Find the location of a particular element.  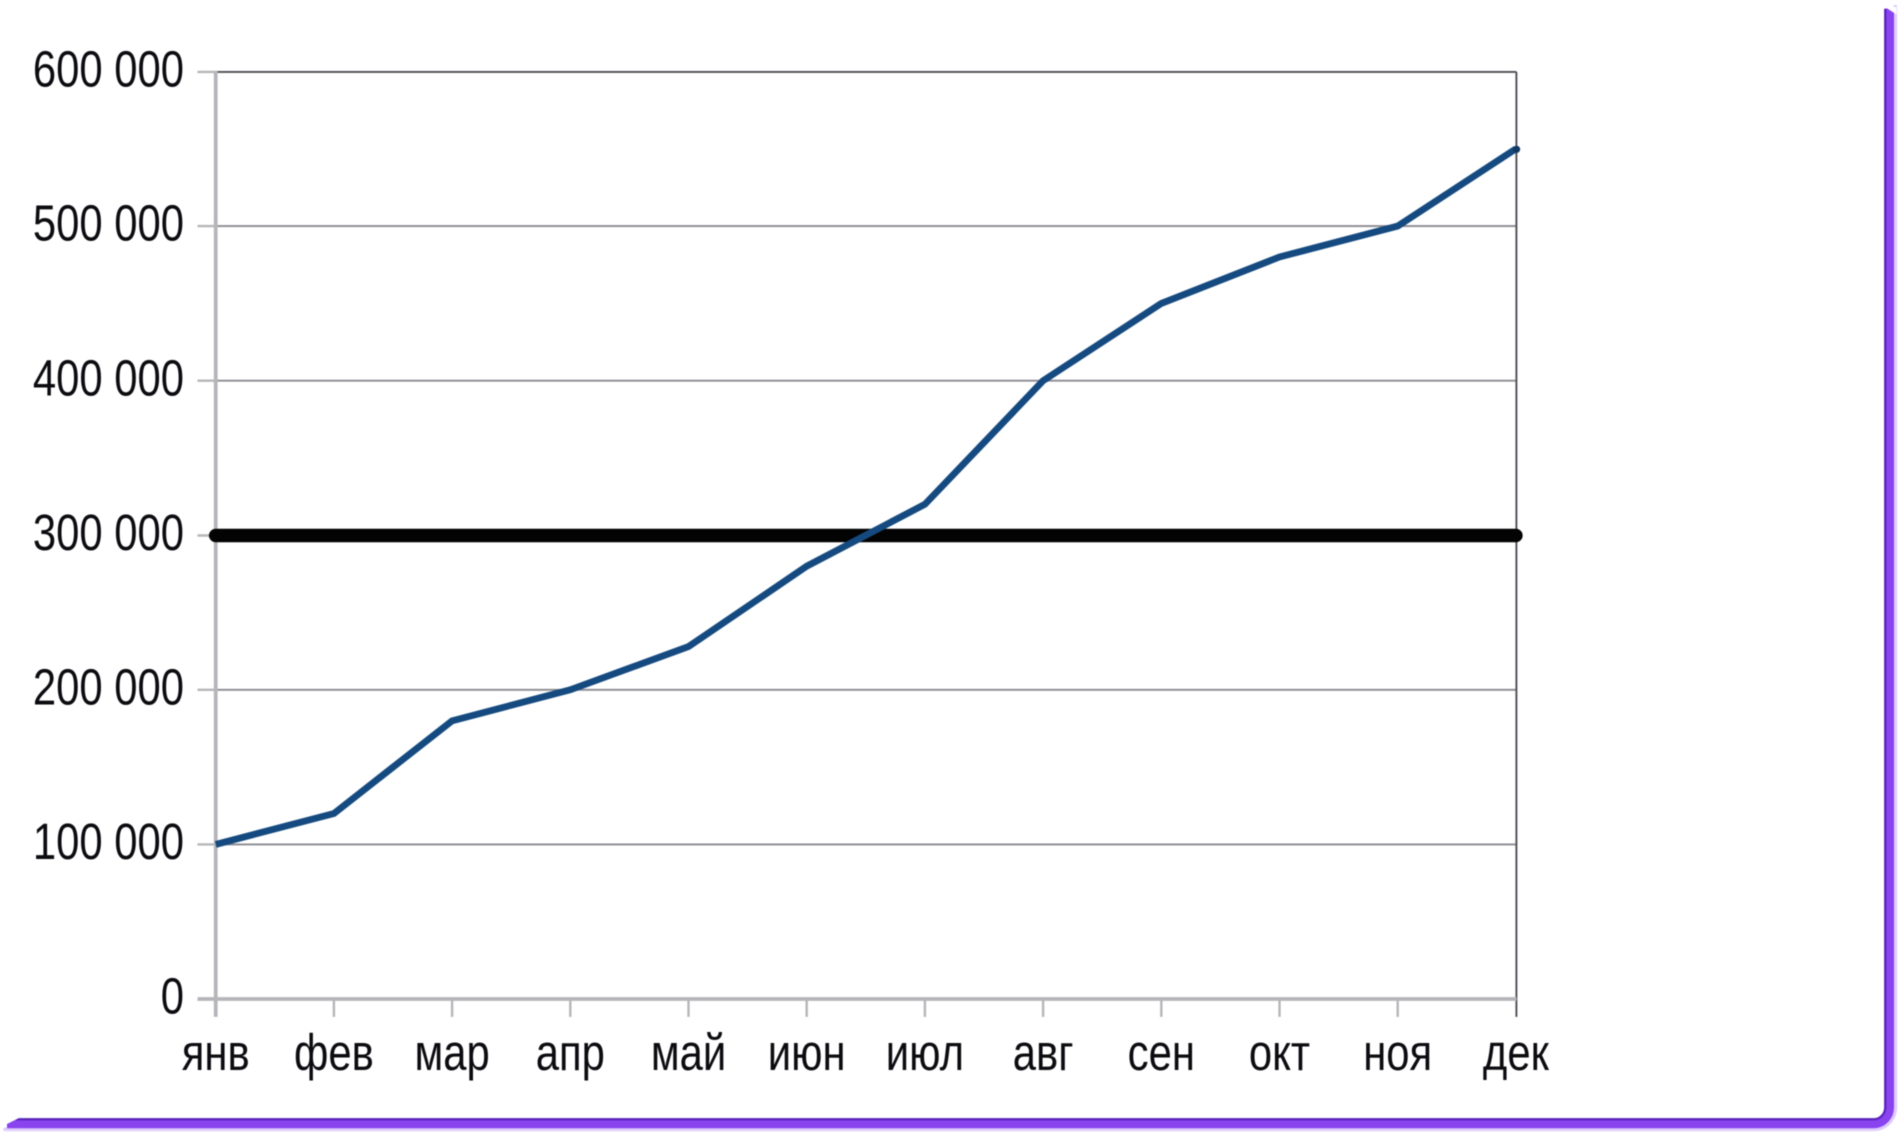

svg-text: сен is located at coordinates (1161, 1052).